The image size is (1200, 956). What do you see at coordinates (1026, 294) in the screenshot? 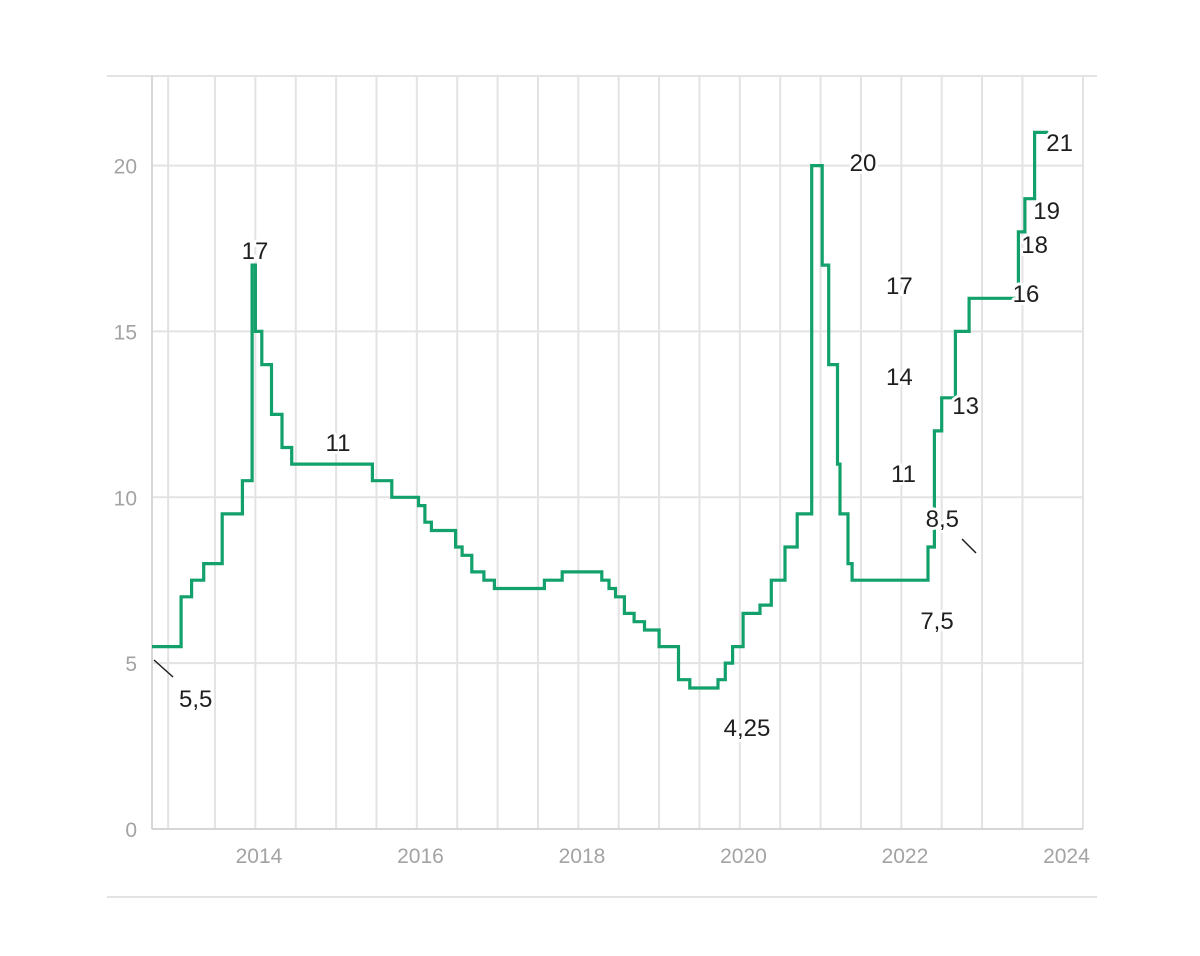
I see `data-label-16: 16` at bounding box center [1026, 294].